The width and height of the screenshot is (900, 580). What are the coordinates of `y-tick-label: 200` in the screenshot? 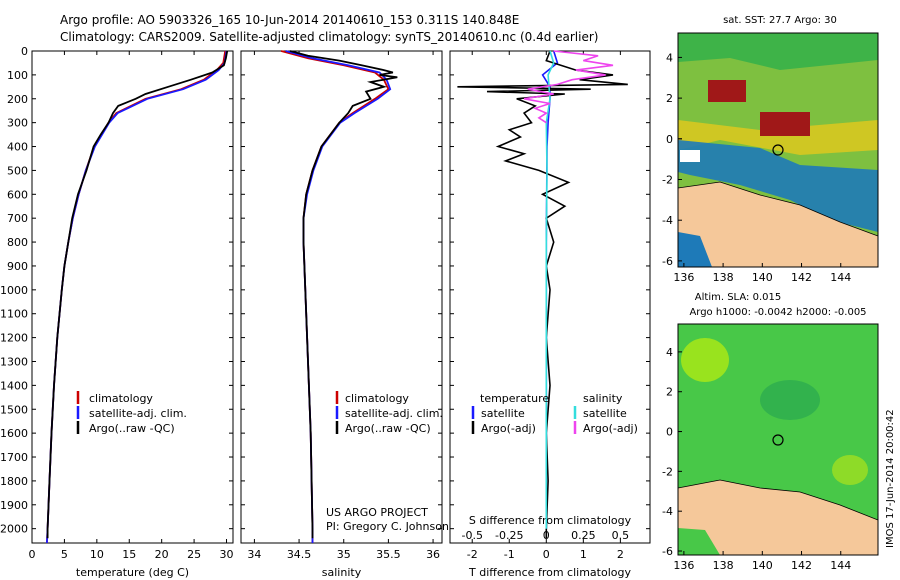 It's located at (17, 99).